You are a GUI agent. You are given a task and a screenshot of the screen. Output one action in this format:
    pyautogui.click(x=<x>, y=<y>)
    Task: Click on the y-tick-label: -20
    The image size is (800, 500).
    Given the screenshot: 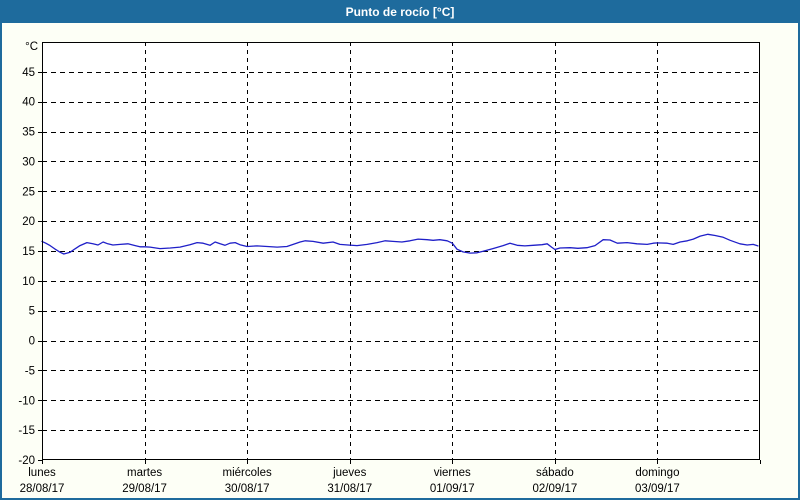 What is the action you would take?
    pyautogui.click(x=26, y=461)
    